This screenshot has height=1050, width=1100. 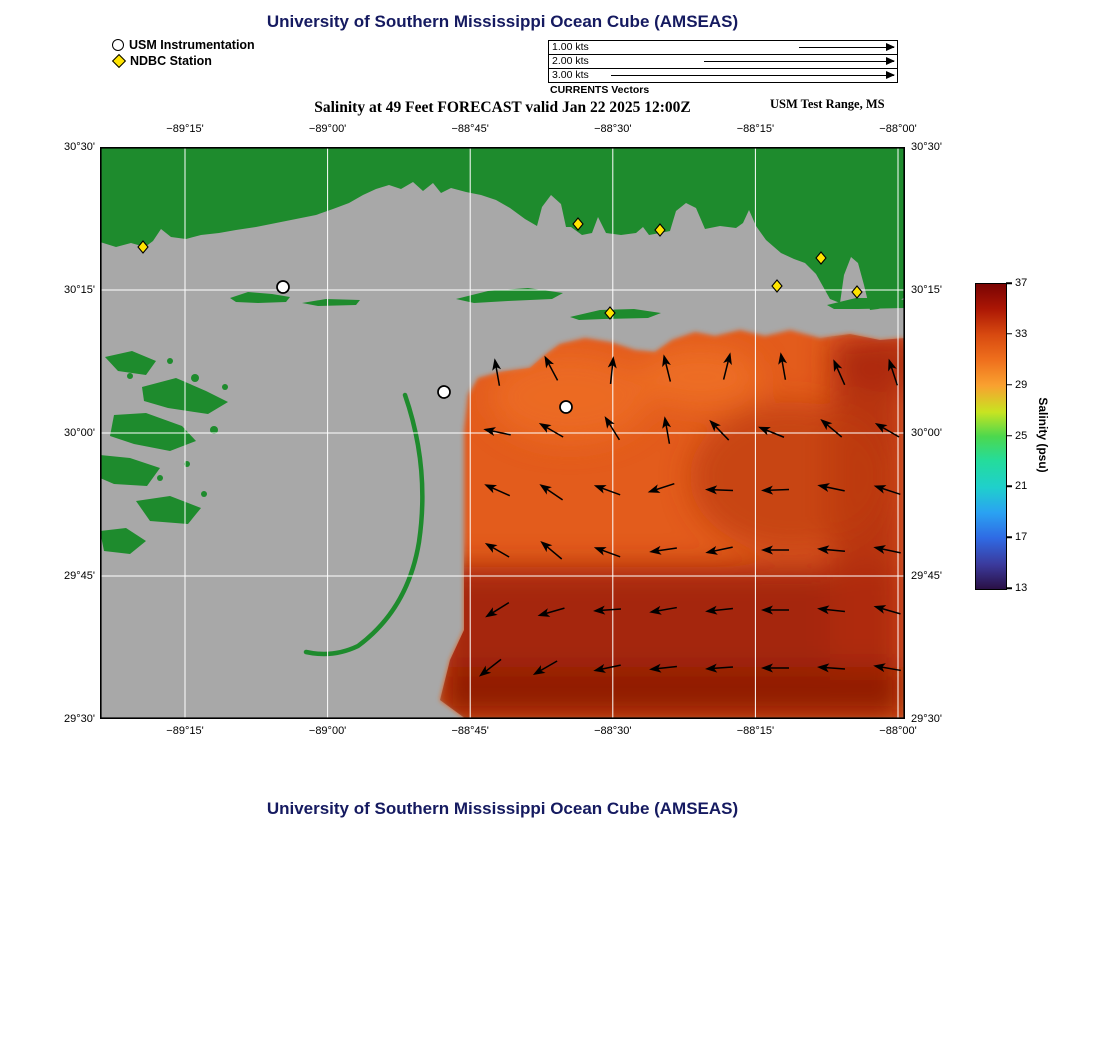 What do you see at coordinates (79, 433) in the screenshot?
I see `y-axis-label-left: 30°00'` at bounding box center [79, 433].